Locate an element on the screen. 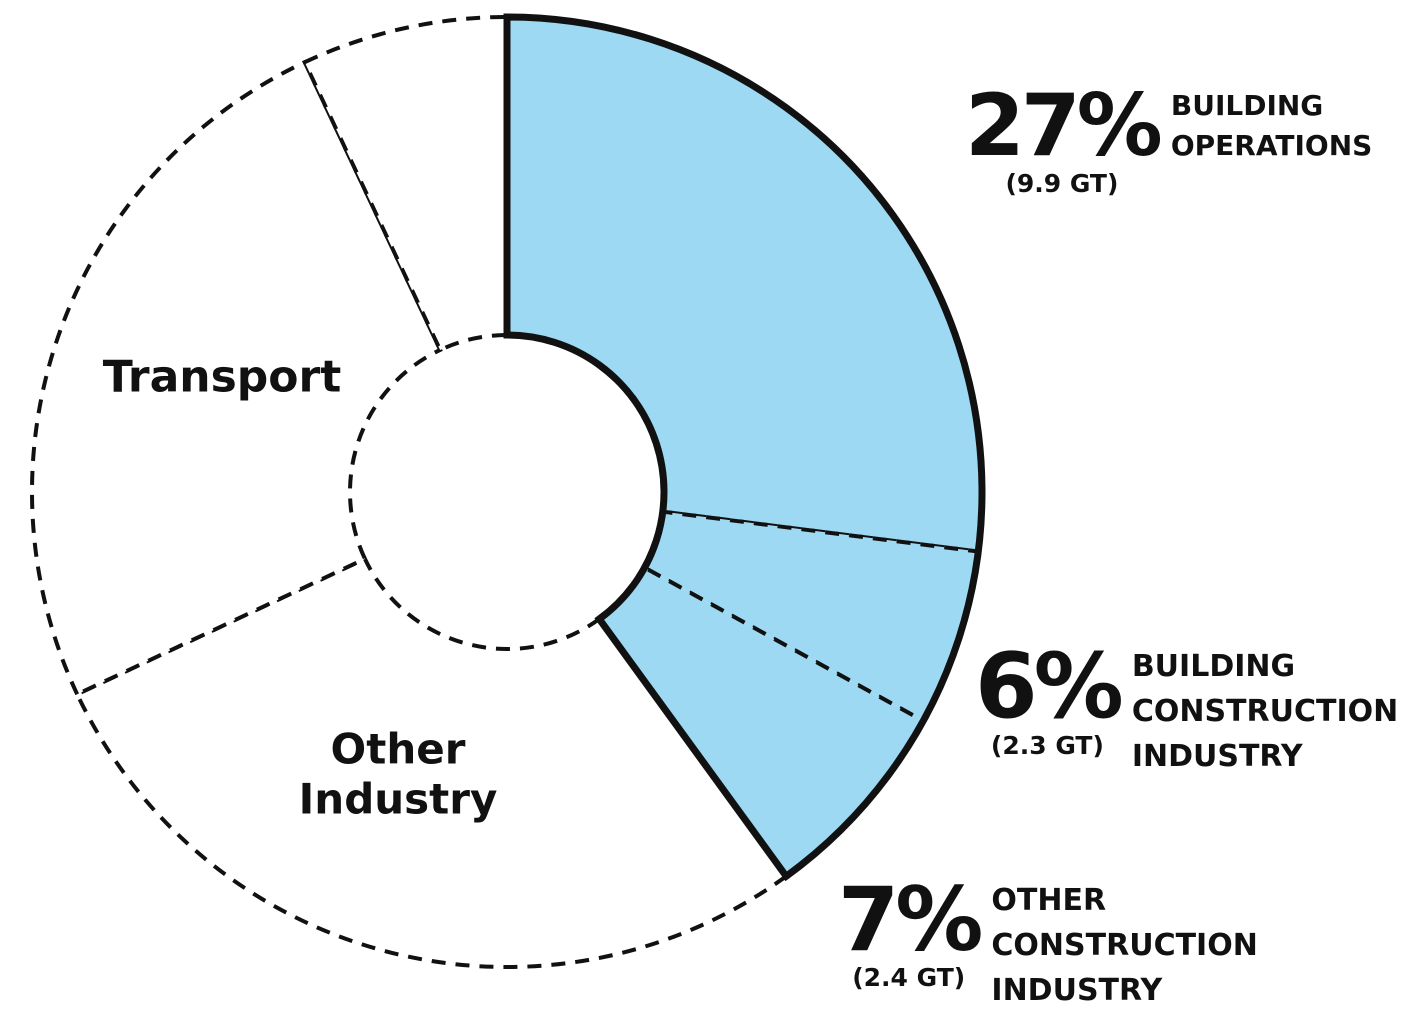  category-label: Transport is located at coordinates (222, 377).